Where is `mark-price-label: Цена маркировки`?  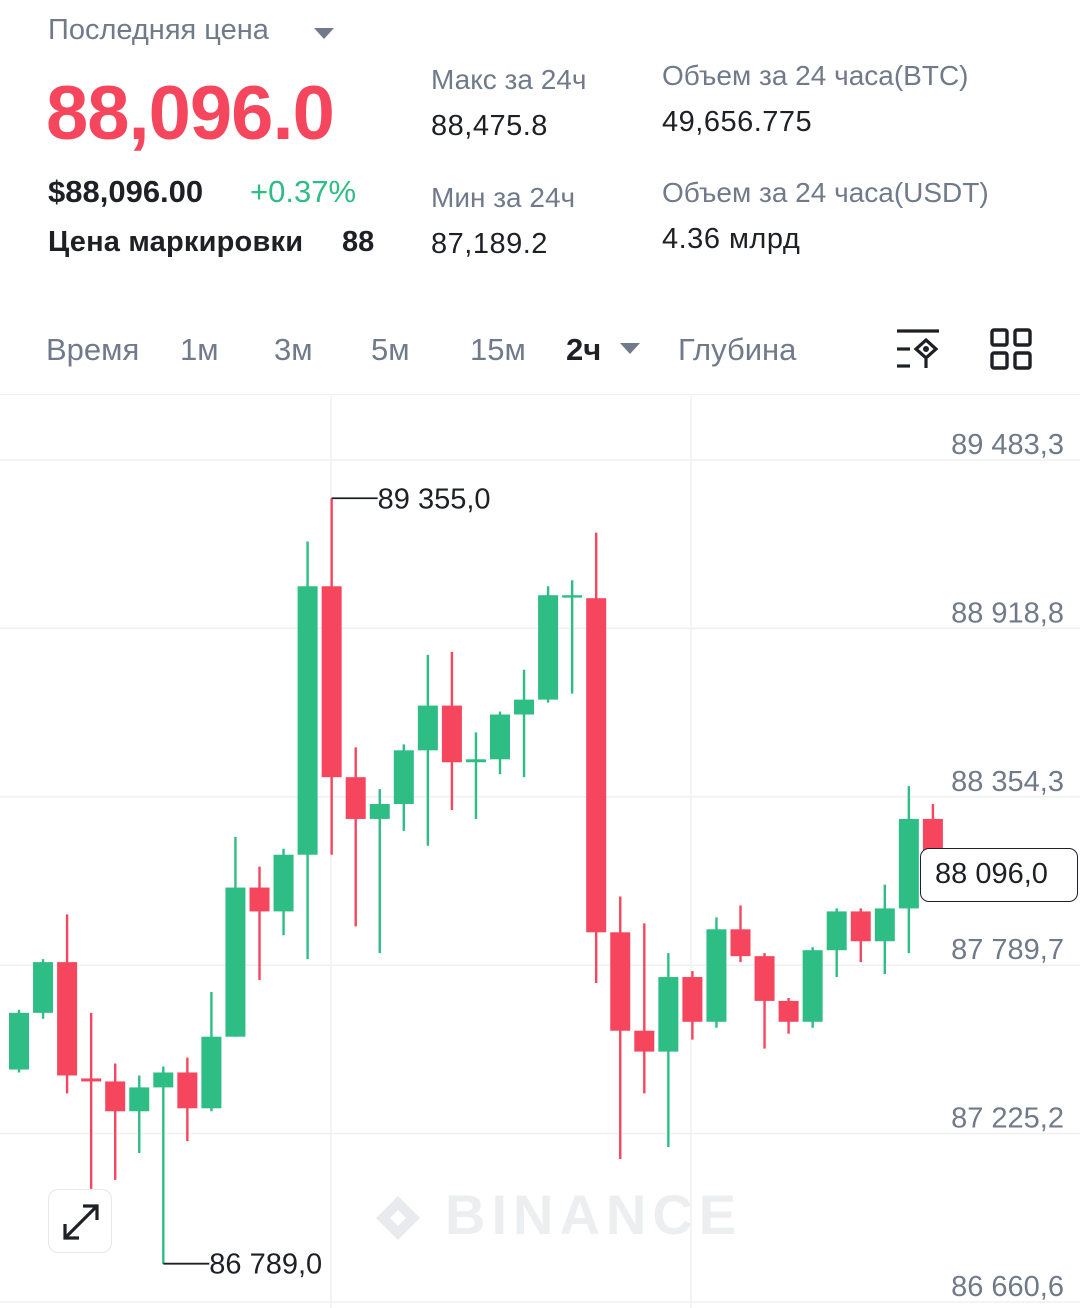
mark-price-label: Цена маркировки is located at coordinates (176, 242).